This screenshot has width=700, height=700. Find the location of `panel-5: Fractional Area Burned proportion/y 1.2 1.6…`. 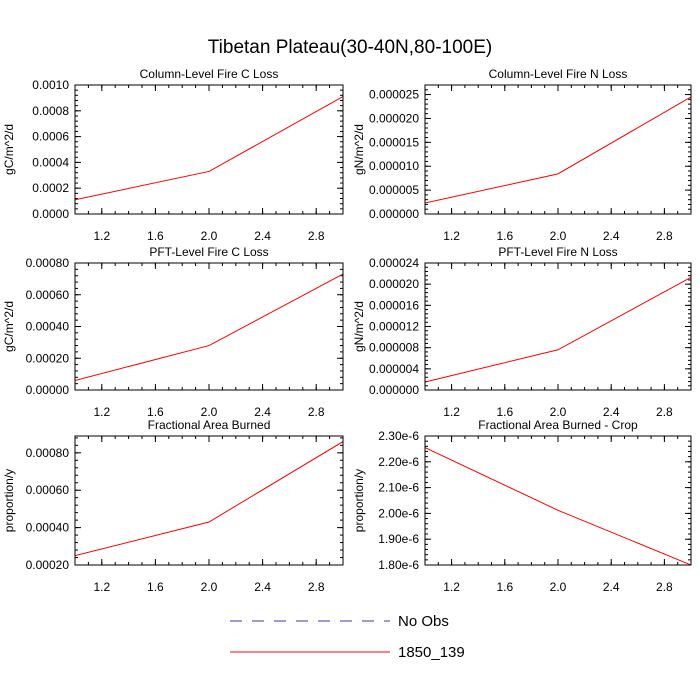

panel-5: Fractional Area Burned proportion/y 1.2 1.6… is located at coordinates (173, 506).